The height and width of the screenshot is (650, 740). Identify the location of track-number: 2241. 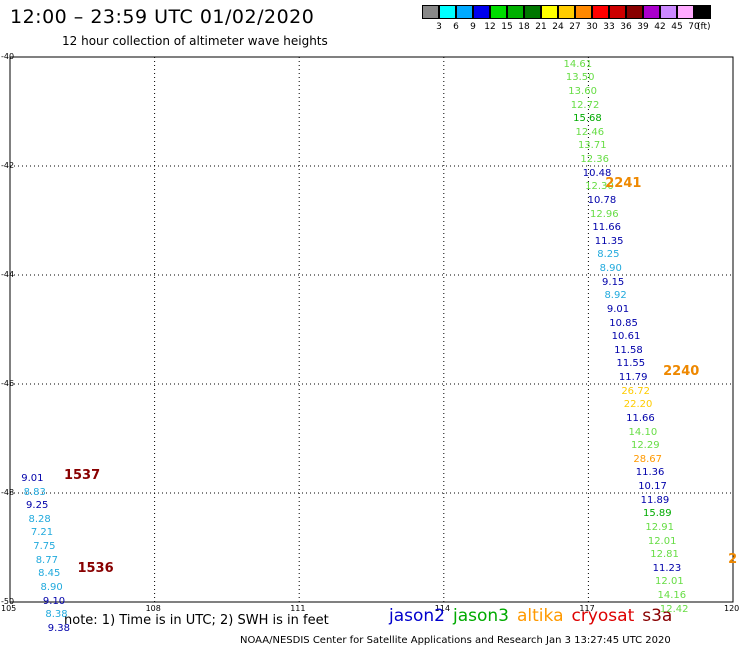
(623, 184).